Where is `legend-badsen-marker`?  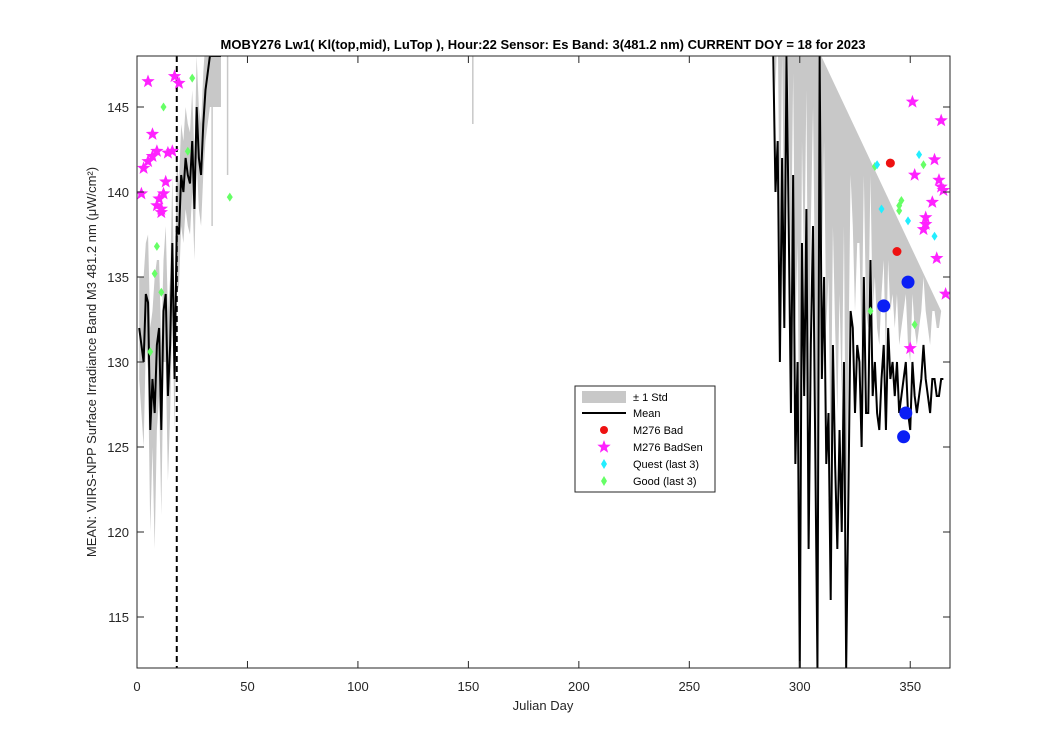 legend-badsen-marker is located at coordinates (604, 446).